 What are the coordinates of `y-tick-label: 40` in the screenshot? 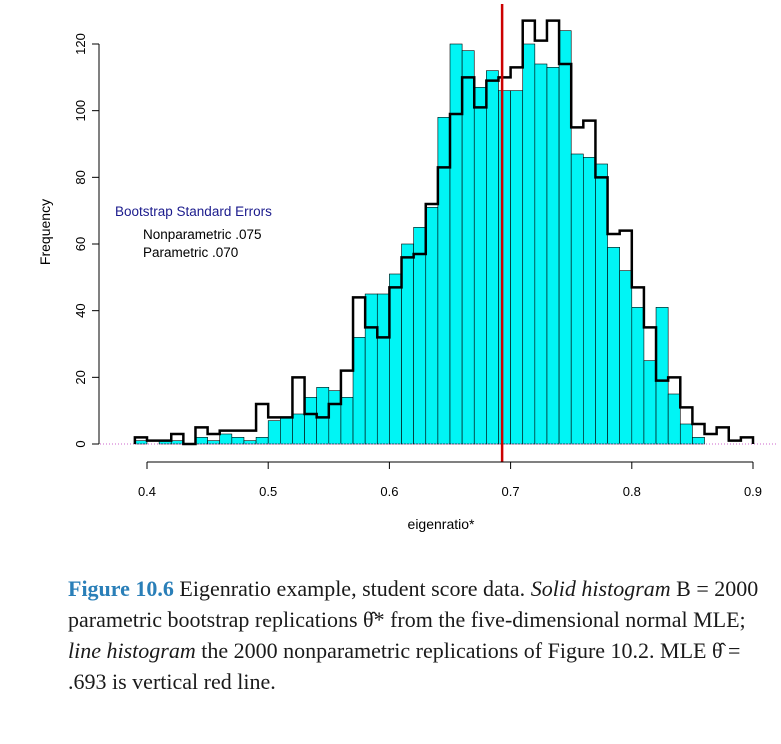 It's located at (80, 310).